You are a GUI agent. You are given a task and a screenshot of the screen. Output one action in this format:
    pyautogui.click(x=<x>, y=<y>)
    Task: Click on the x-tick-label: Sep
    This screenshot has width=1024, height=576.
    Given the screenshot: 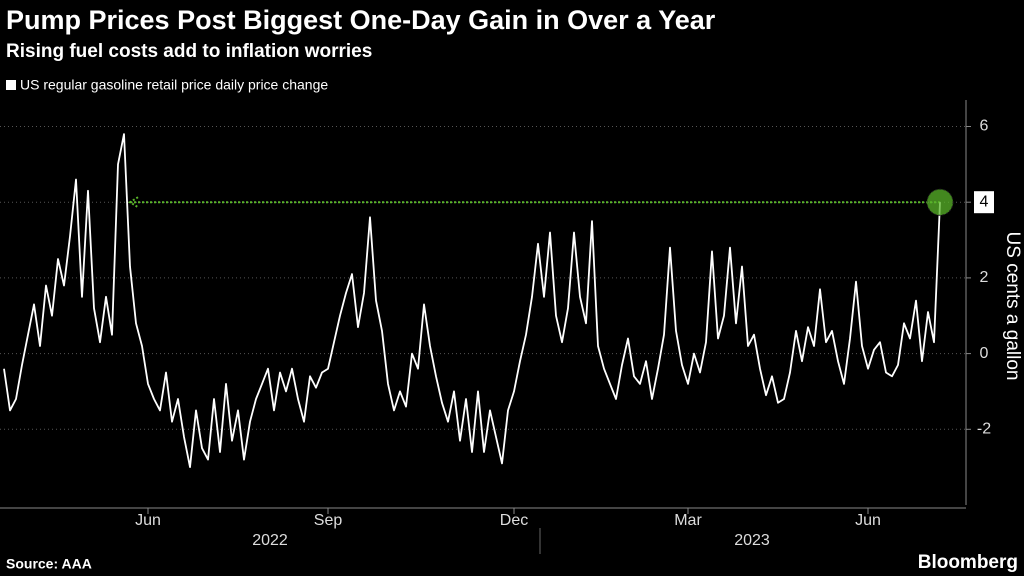 What is the action you would take?
    pyautogui.click(x=328, y=520)
    